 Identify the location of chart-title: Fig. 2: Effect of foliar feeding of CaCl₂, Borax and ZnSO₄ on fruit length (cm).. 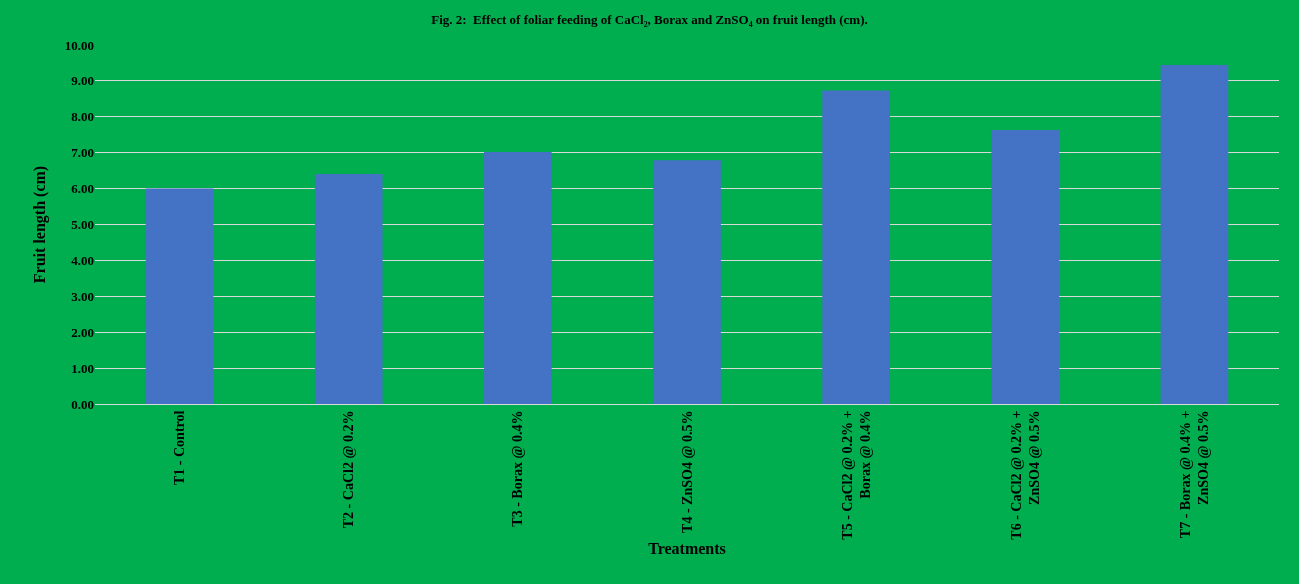
(649, 19).